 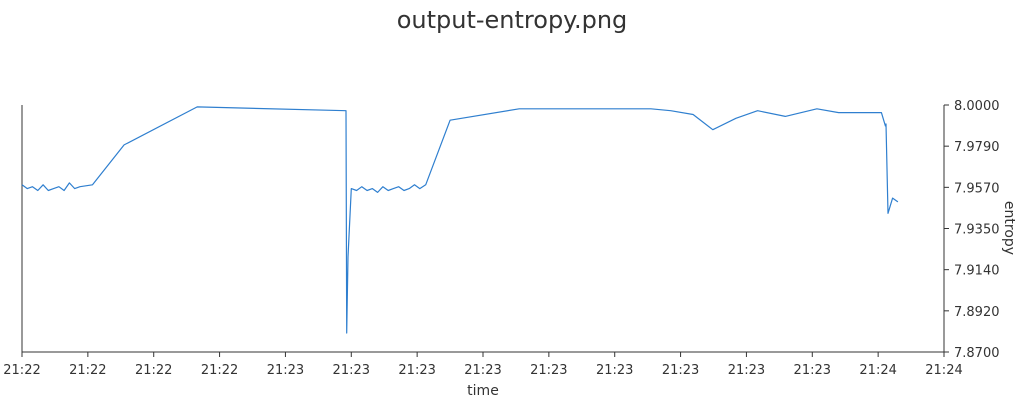 I want to click on y-tick-label: 7.8700, so click(x=977, y=353).